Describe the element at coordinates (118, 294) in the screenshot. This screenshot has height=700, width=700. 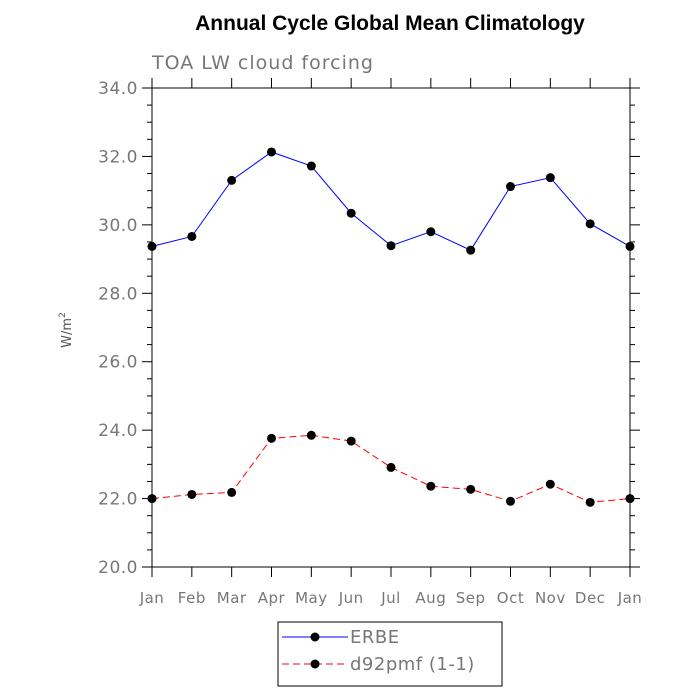
I see `y-tick-label: 28.0` at that location.